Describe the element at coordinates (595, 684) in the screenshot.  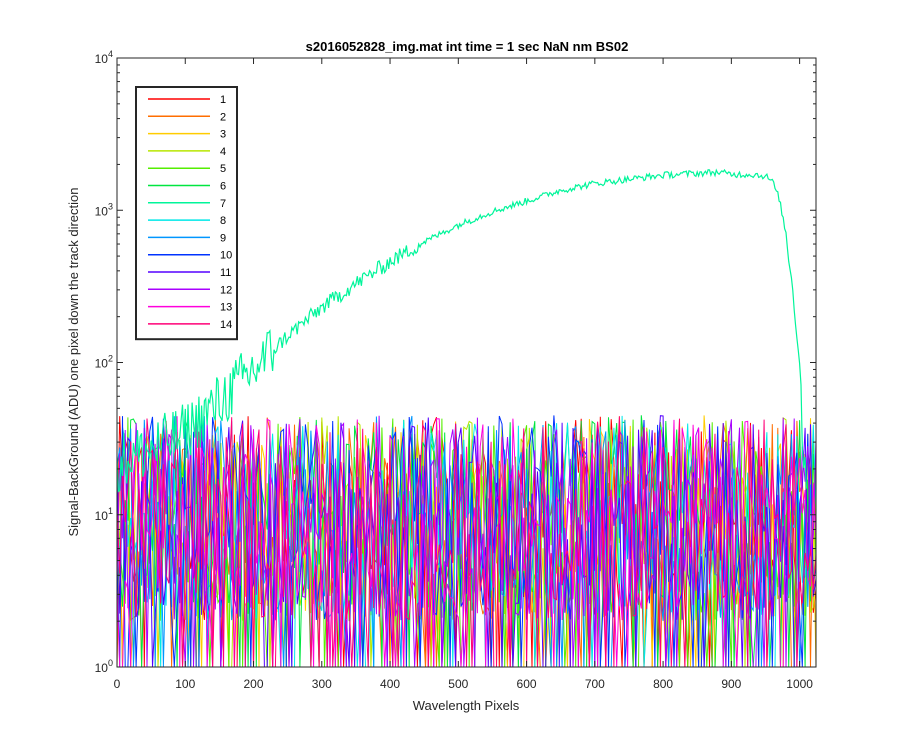
I see `x-tick-label: 700` at that location.